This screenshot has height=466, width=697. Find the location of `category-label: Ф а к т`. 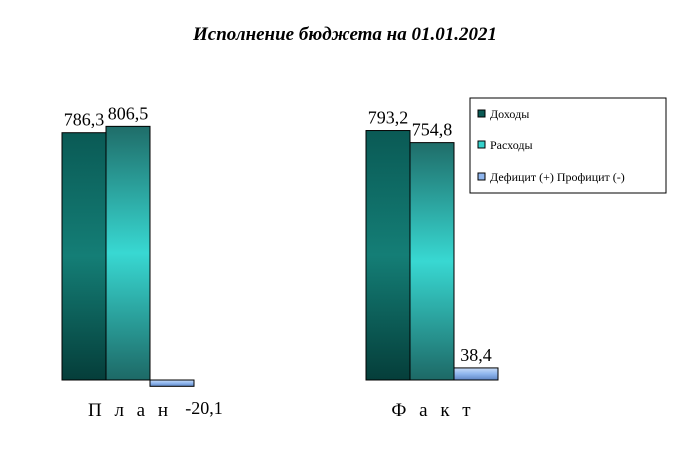

category-label: Ф а к т is located at coordinates (432, 410).